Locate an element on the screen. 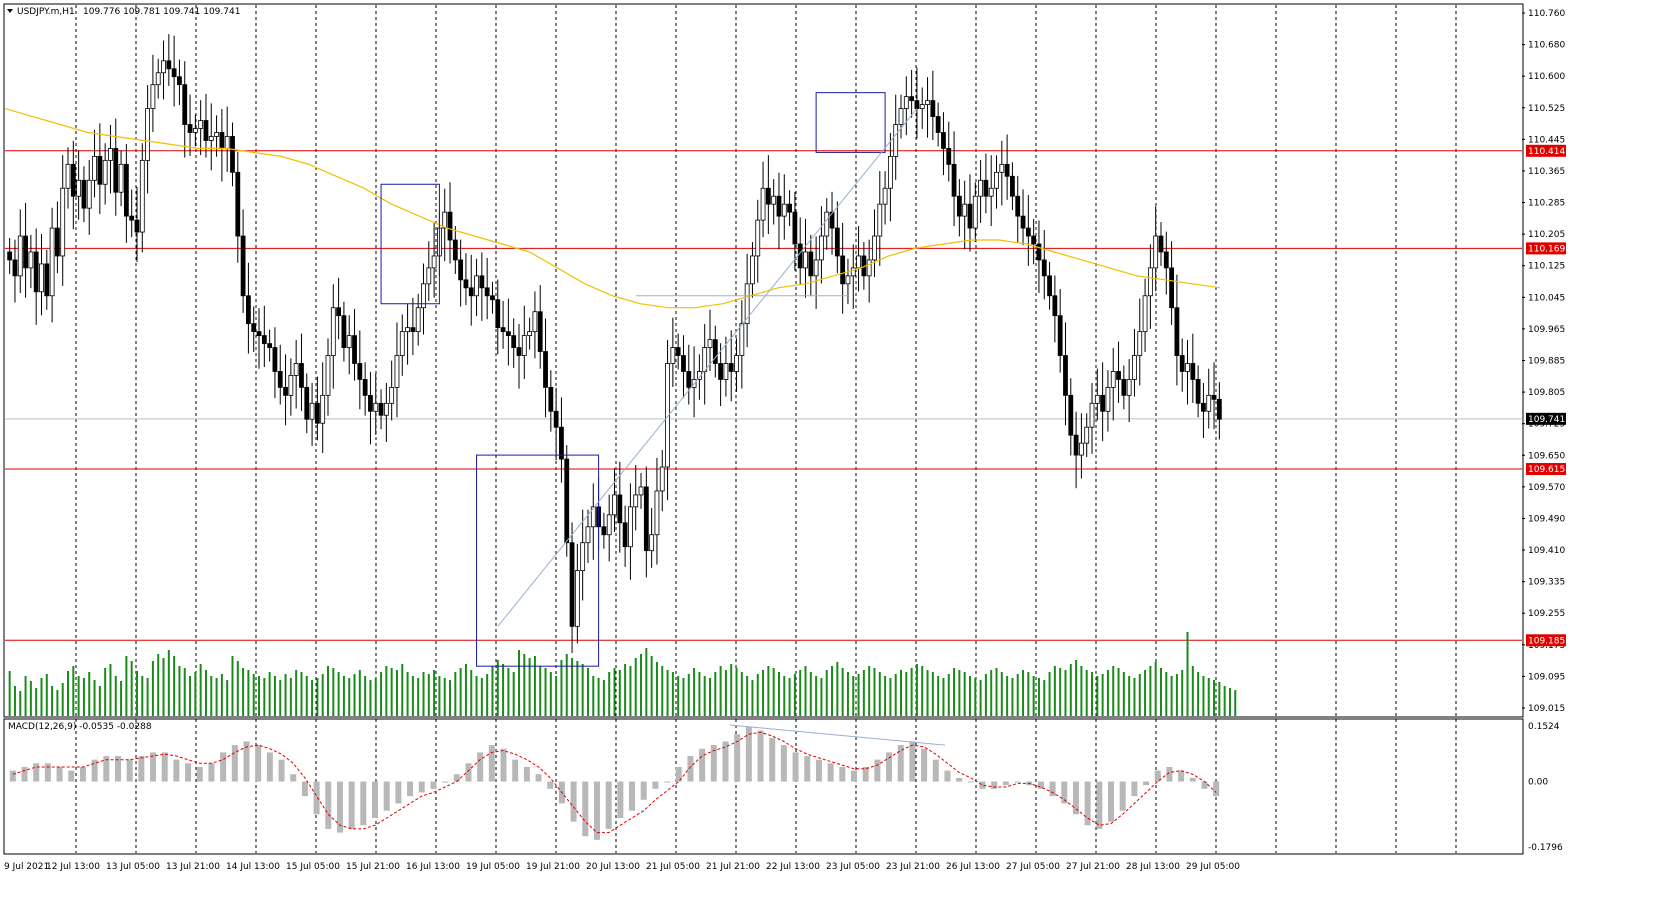 This screenshot has width=1673, height=897. price-tick-label: 109.805 is located at coordinates (1546, 393).